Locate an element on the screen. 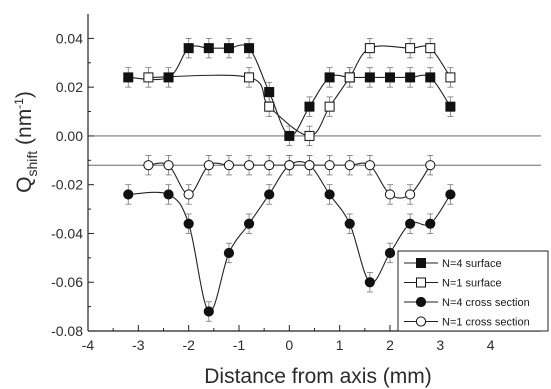 The height and width of the screenshot is (389, 551). x-tick-label-7: 3 is located at coordinates (440, 345).